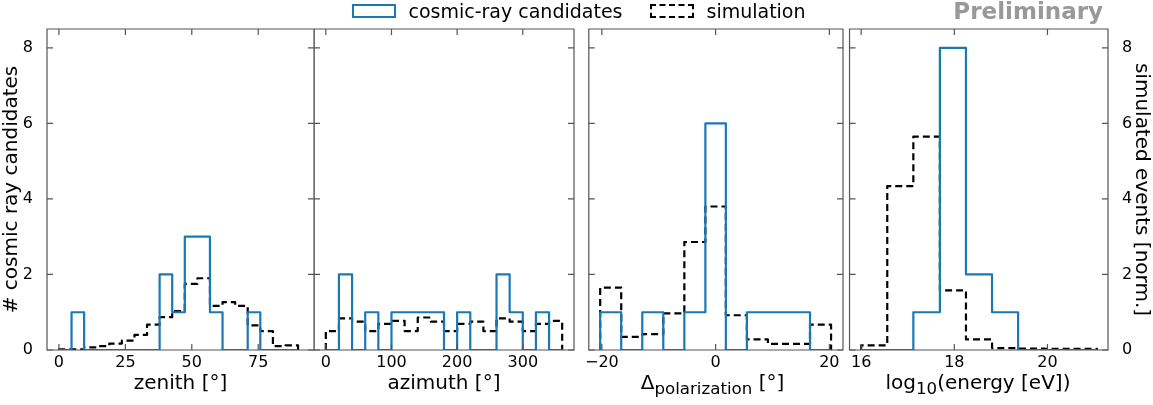 Image resolution: width=1153 pixels, height=405 pixels. Describe the element at coordinates (27, 198) in the screenshot. I see `y-tick-label: 4` at that location.